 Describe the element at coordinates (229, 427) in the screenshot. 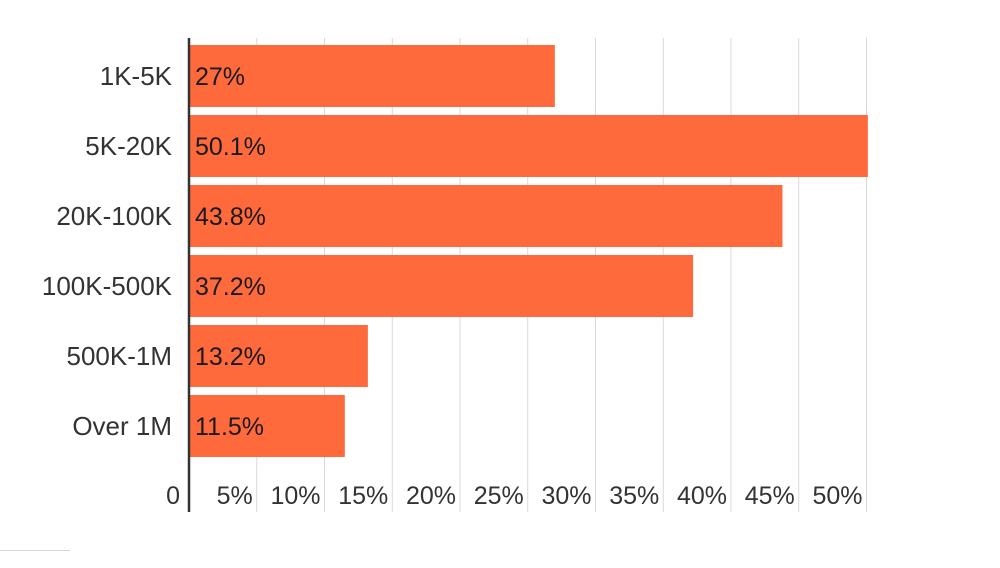

I see `data-label: 11.5%` at that location.